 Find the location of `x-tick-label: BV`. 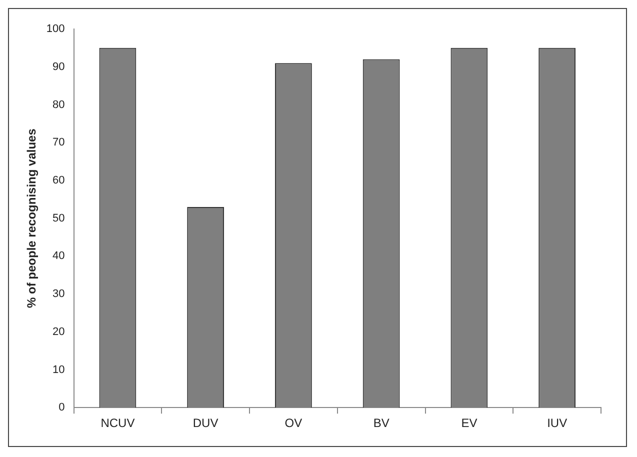

x-tick-label: BV is located at coordinates (381, 423).